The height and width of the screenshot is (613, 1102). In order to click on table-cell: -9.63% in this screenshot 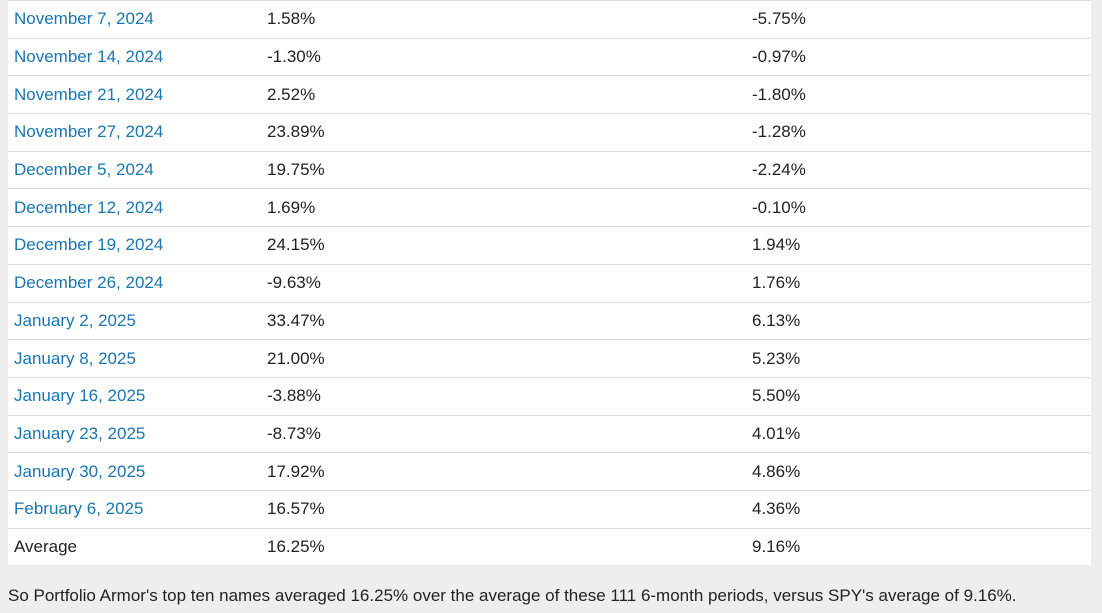, I will do `click(503, 282)`.